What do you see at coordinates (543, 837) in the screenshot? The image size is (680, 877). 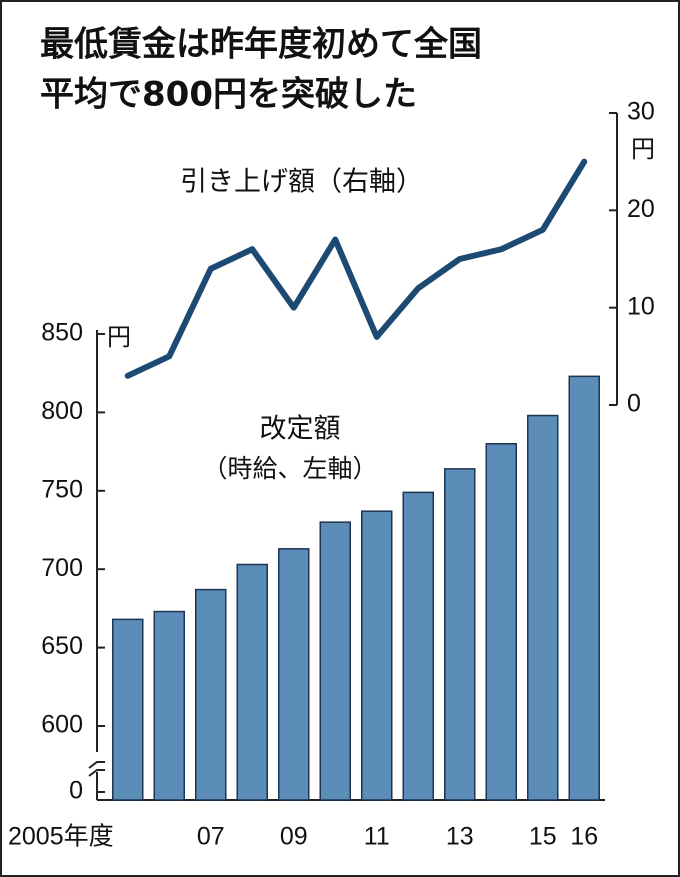 I see `x-tick-label: 15` at bounding box center [543, 837].